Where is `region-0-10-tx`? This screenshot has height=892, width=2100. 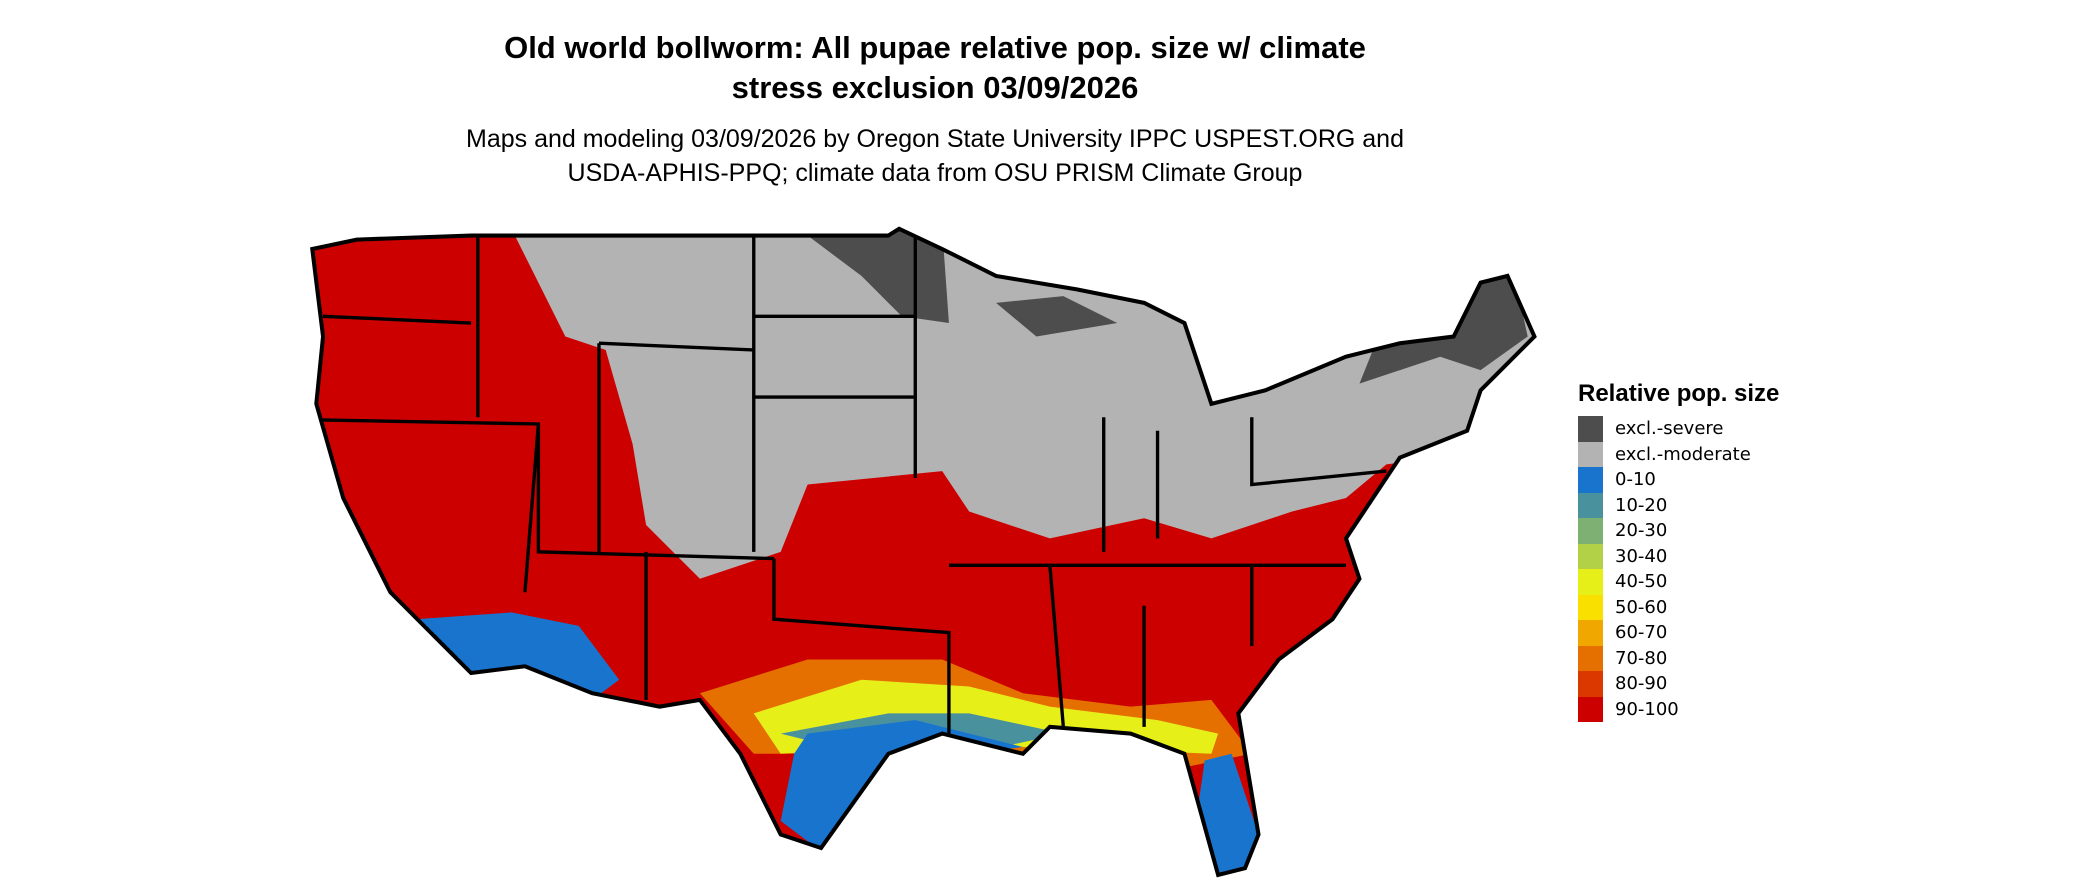 region-0-10-tx is located at coordinates (901, 791).